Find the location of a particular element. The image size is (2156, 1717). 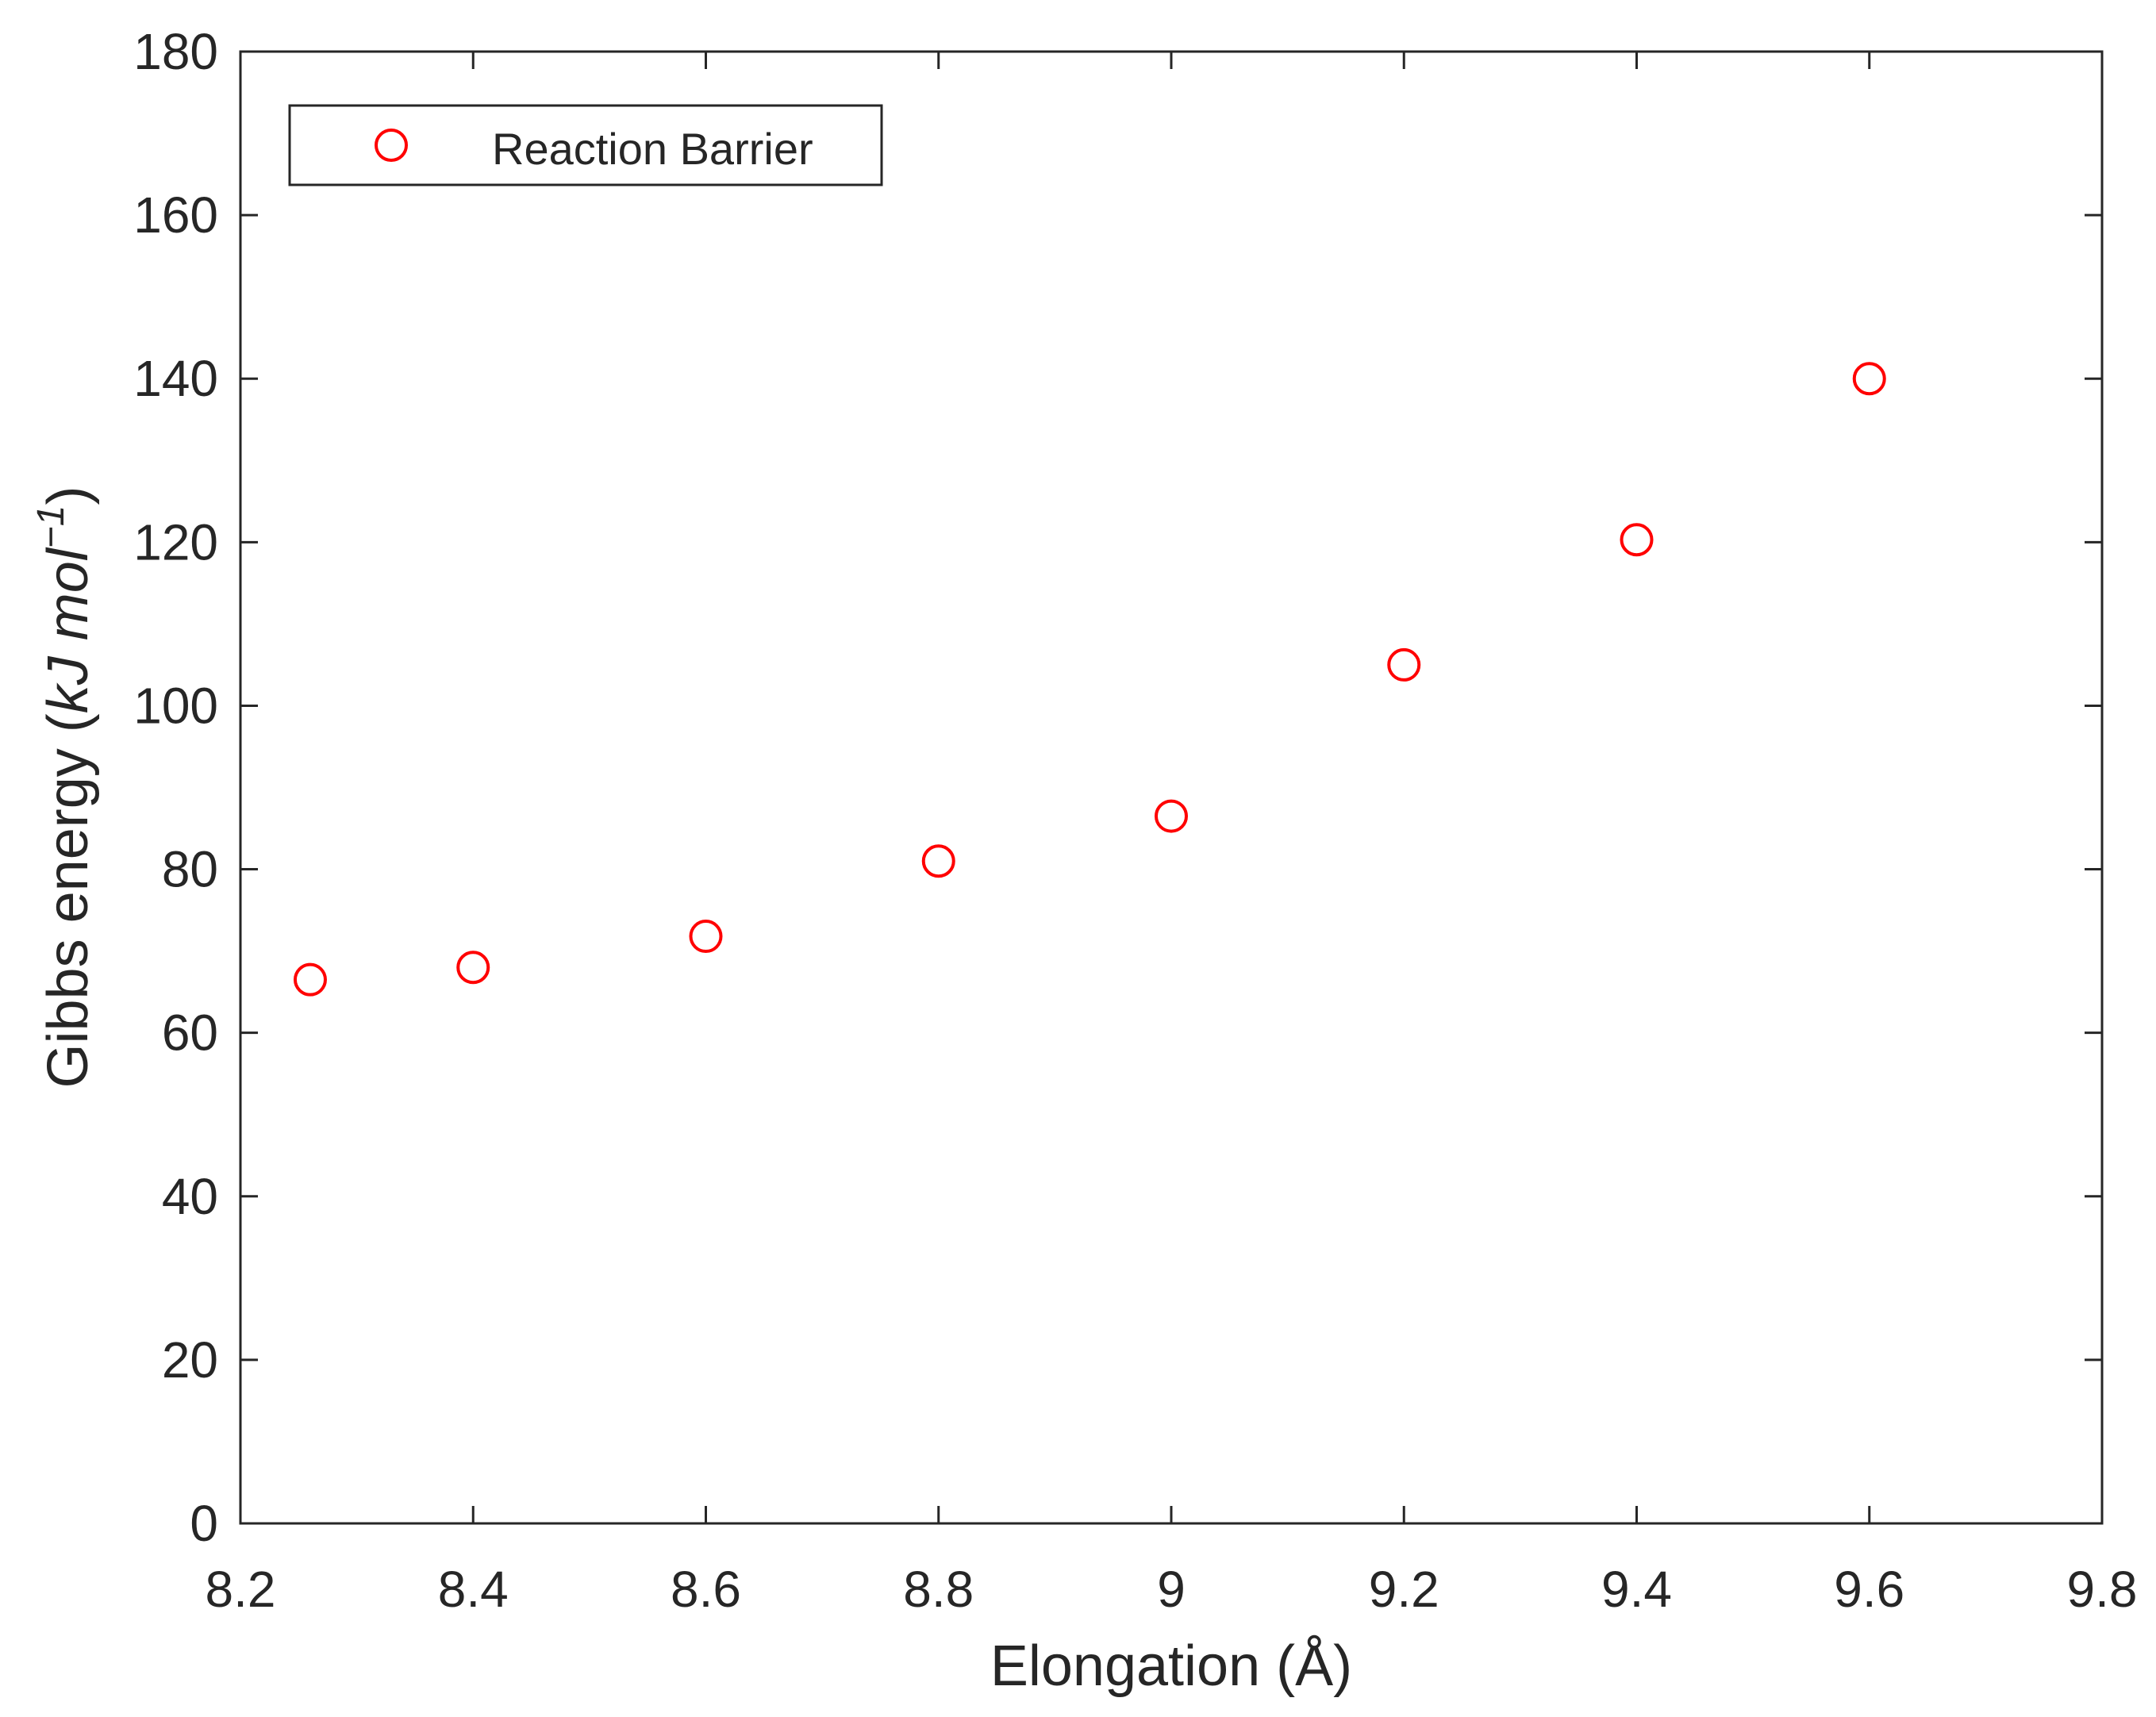

y-tick-label: 120 is located at coordinates (175, 541).